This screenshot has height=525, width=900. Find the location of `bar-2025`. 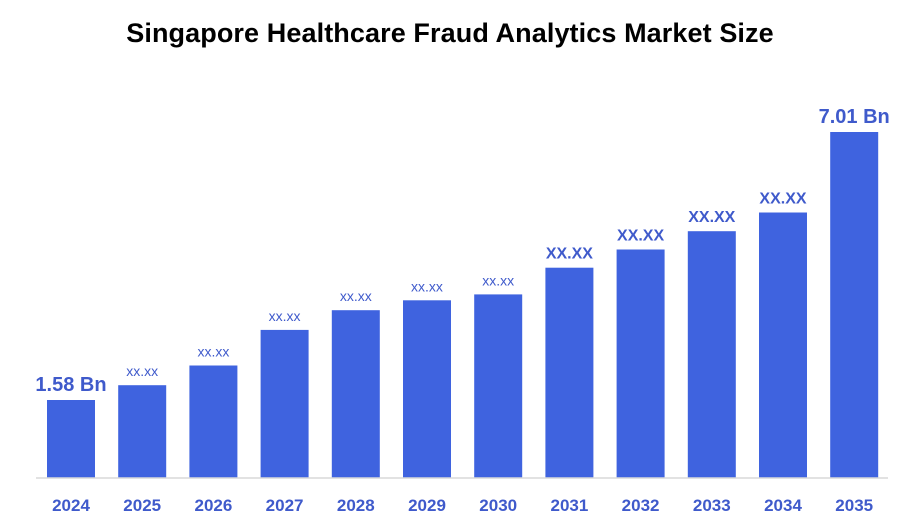

bar-2025 is located at coordinates (142, 431).